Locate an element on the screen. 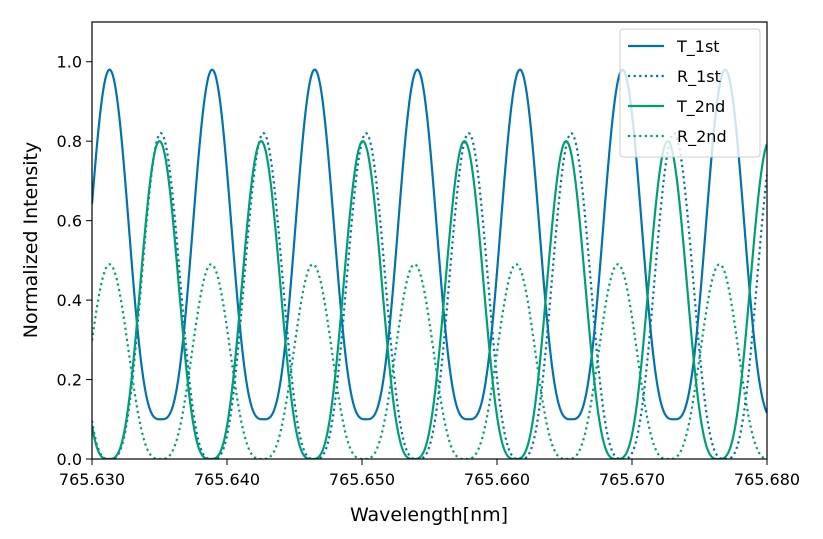 This screenshot has height=539, width=823. legend-box is located at coordinates (690, 93).